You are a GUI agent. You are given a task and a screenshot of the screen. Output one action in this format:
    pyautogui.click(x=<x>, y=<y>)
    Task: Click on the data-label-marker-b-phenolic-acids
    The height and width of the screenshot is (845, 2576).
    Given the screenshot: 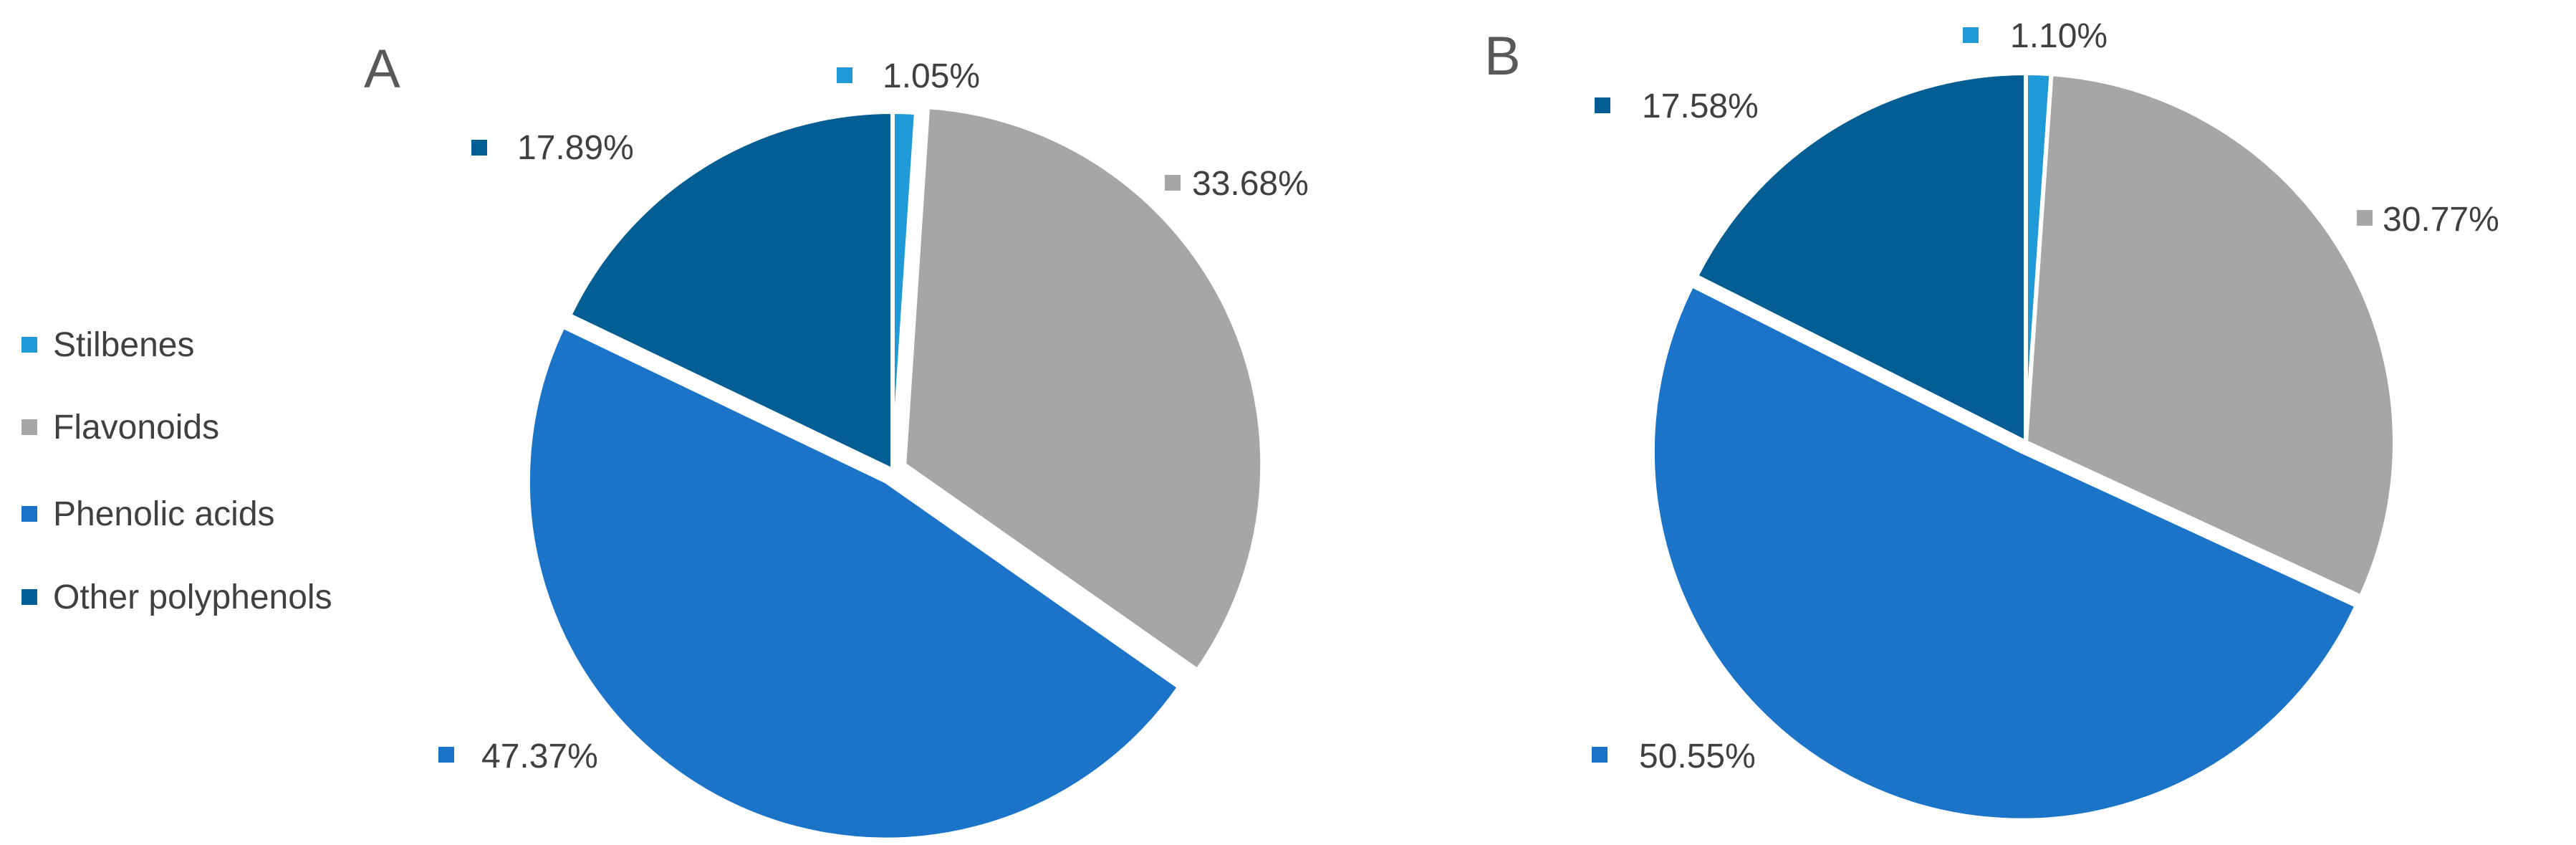 What is the action you would take?
    pyautogui.click(x=1599, y=755)
    